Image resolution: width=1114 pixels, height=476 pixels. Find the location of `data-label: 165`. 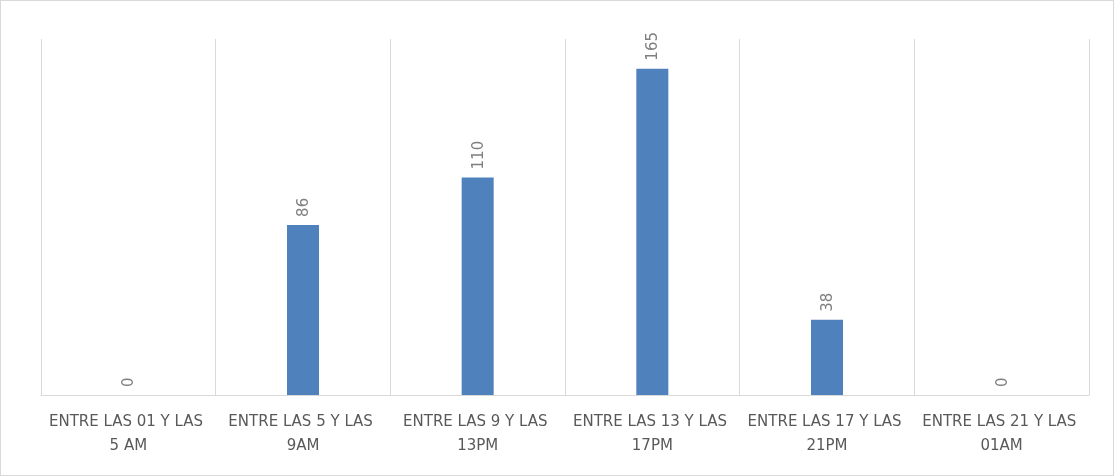

data-label: 165 is located at coordinates (652, 46).